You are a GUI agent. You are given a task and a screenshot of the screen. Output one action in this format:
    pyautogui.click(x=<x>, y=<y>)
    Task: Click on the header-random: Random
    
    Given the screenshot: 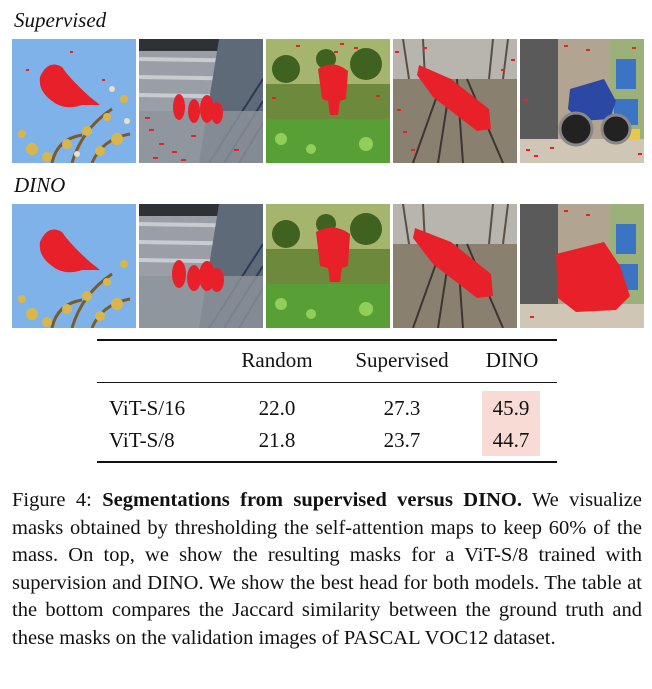 What is the action you would take?
    pyautogui.click(x=277, y=360)
    